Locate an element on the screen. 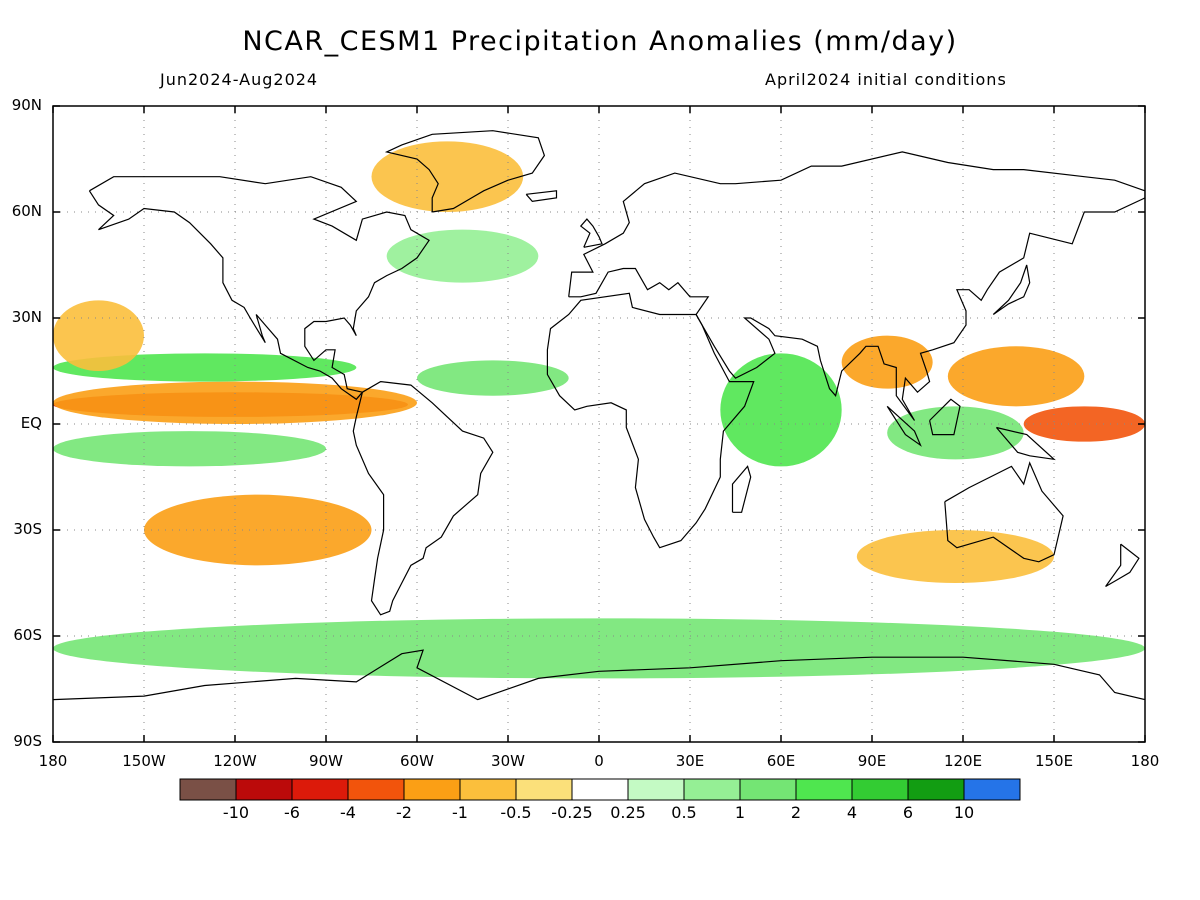  colorbar-label: -0.5 is located at coordinates (516, 812).